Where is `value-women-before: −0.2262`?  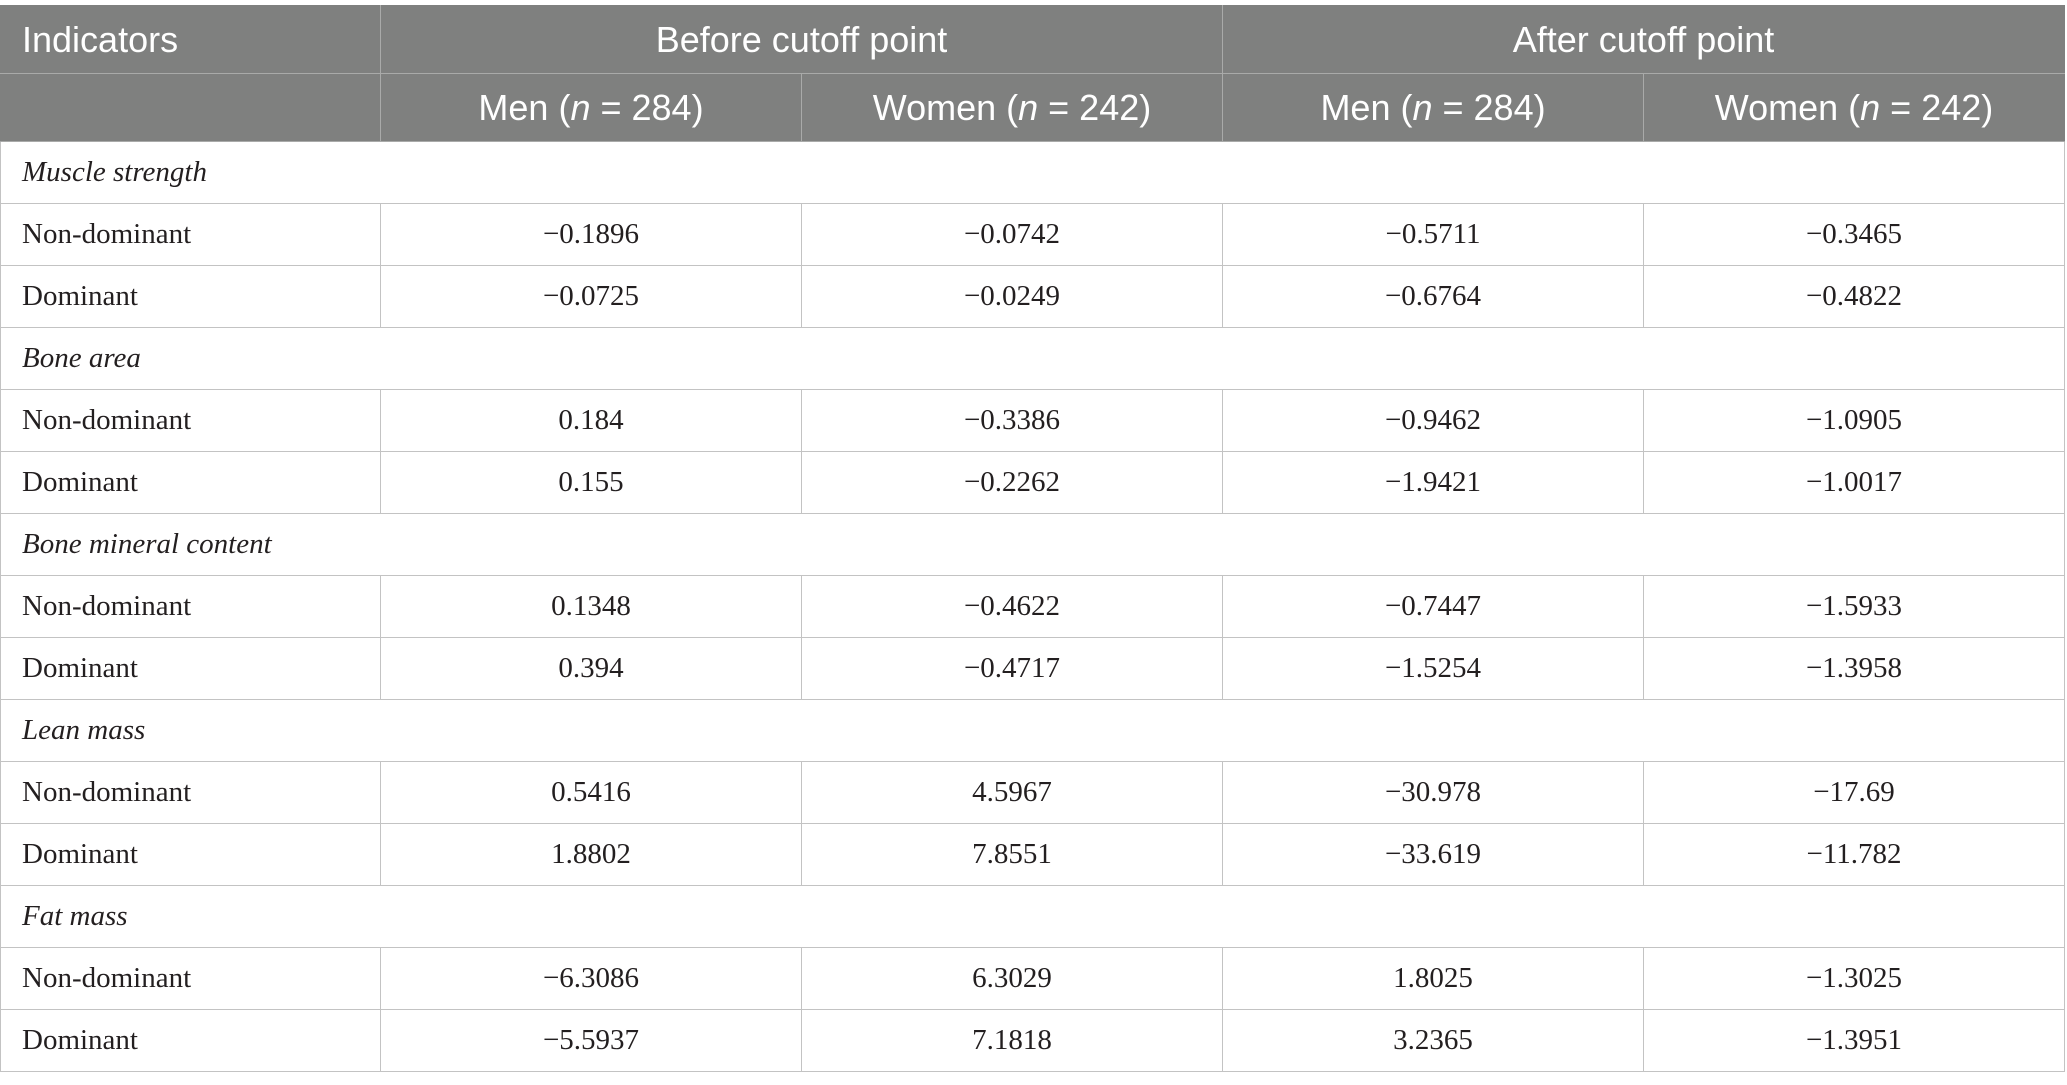
value-women-before: −0.2262 is located at coordinates (1012, 482).